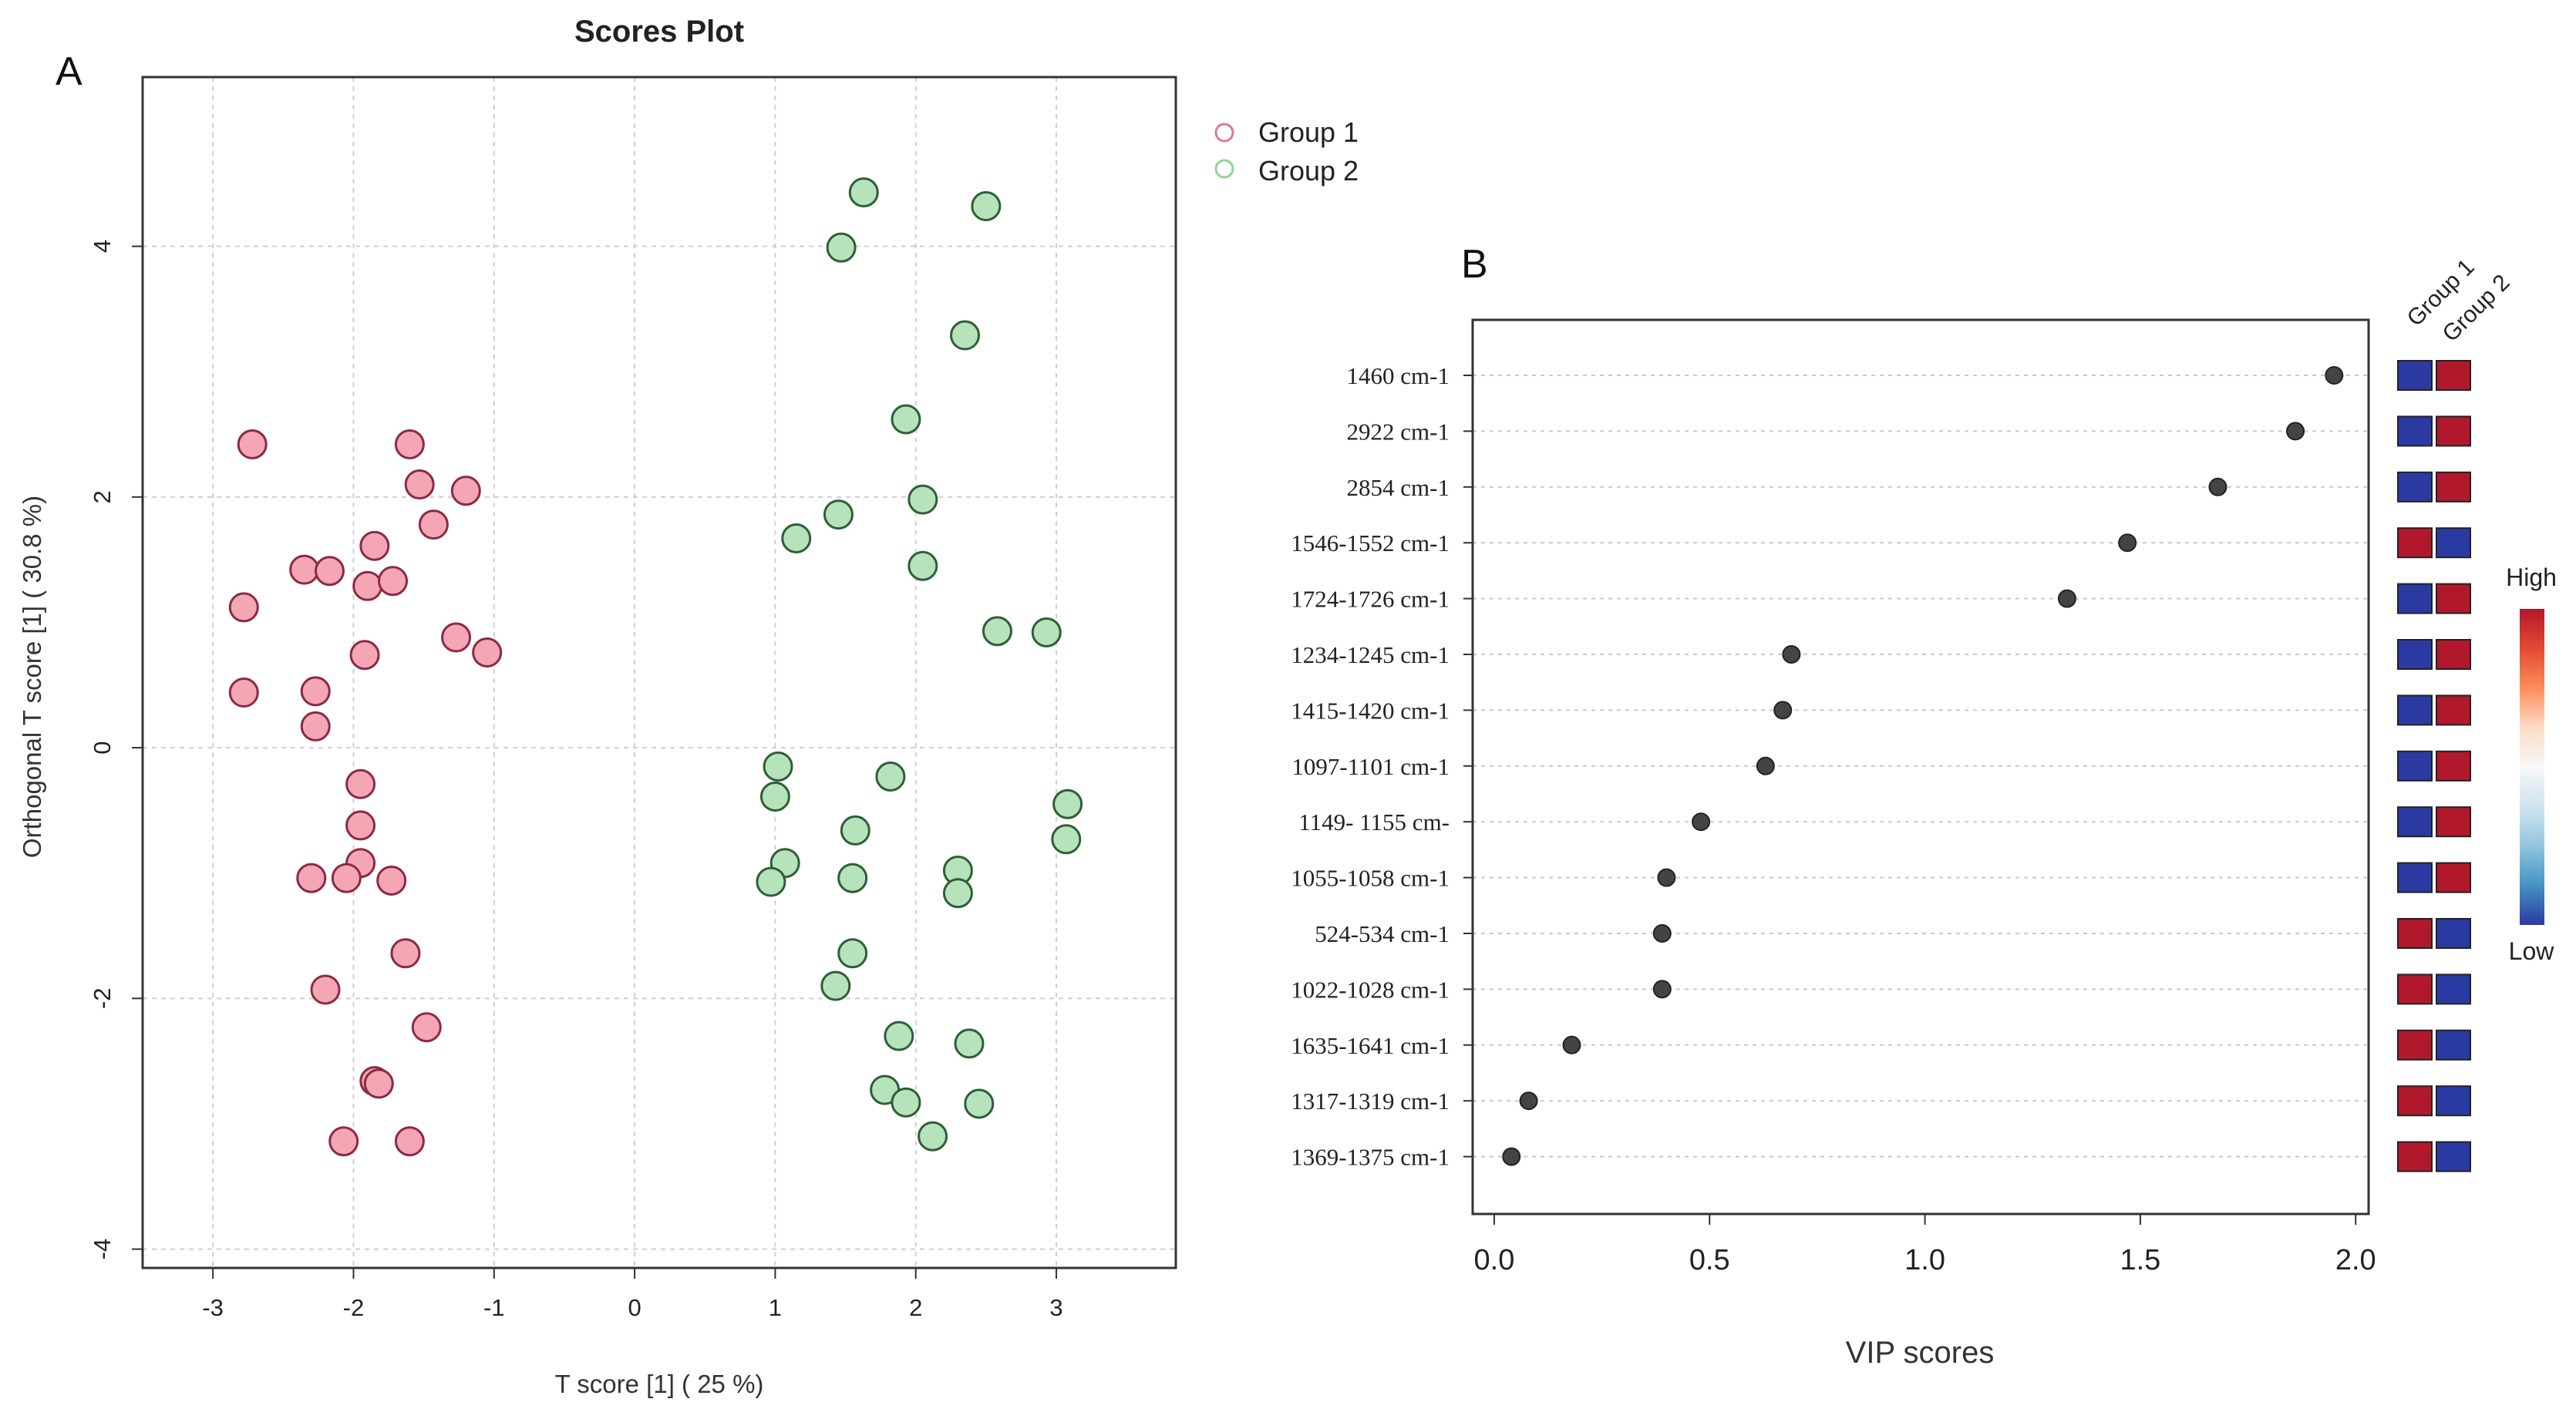 Image resolution: width=2576 pixels, height=1419 pixels. I want to click on tick-label-y-4: 4, so click(103, 246).